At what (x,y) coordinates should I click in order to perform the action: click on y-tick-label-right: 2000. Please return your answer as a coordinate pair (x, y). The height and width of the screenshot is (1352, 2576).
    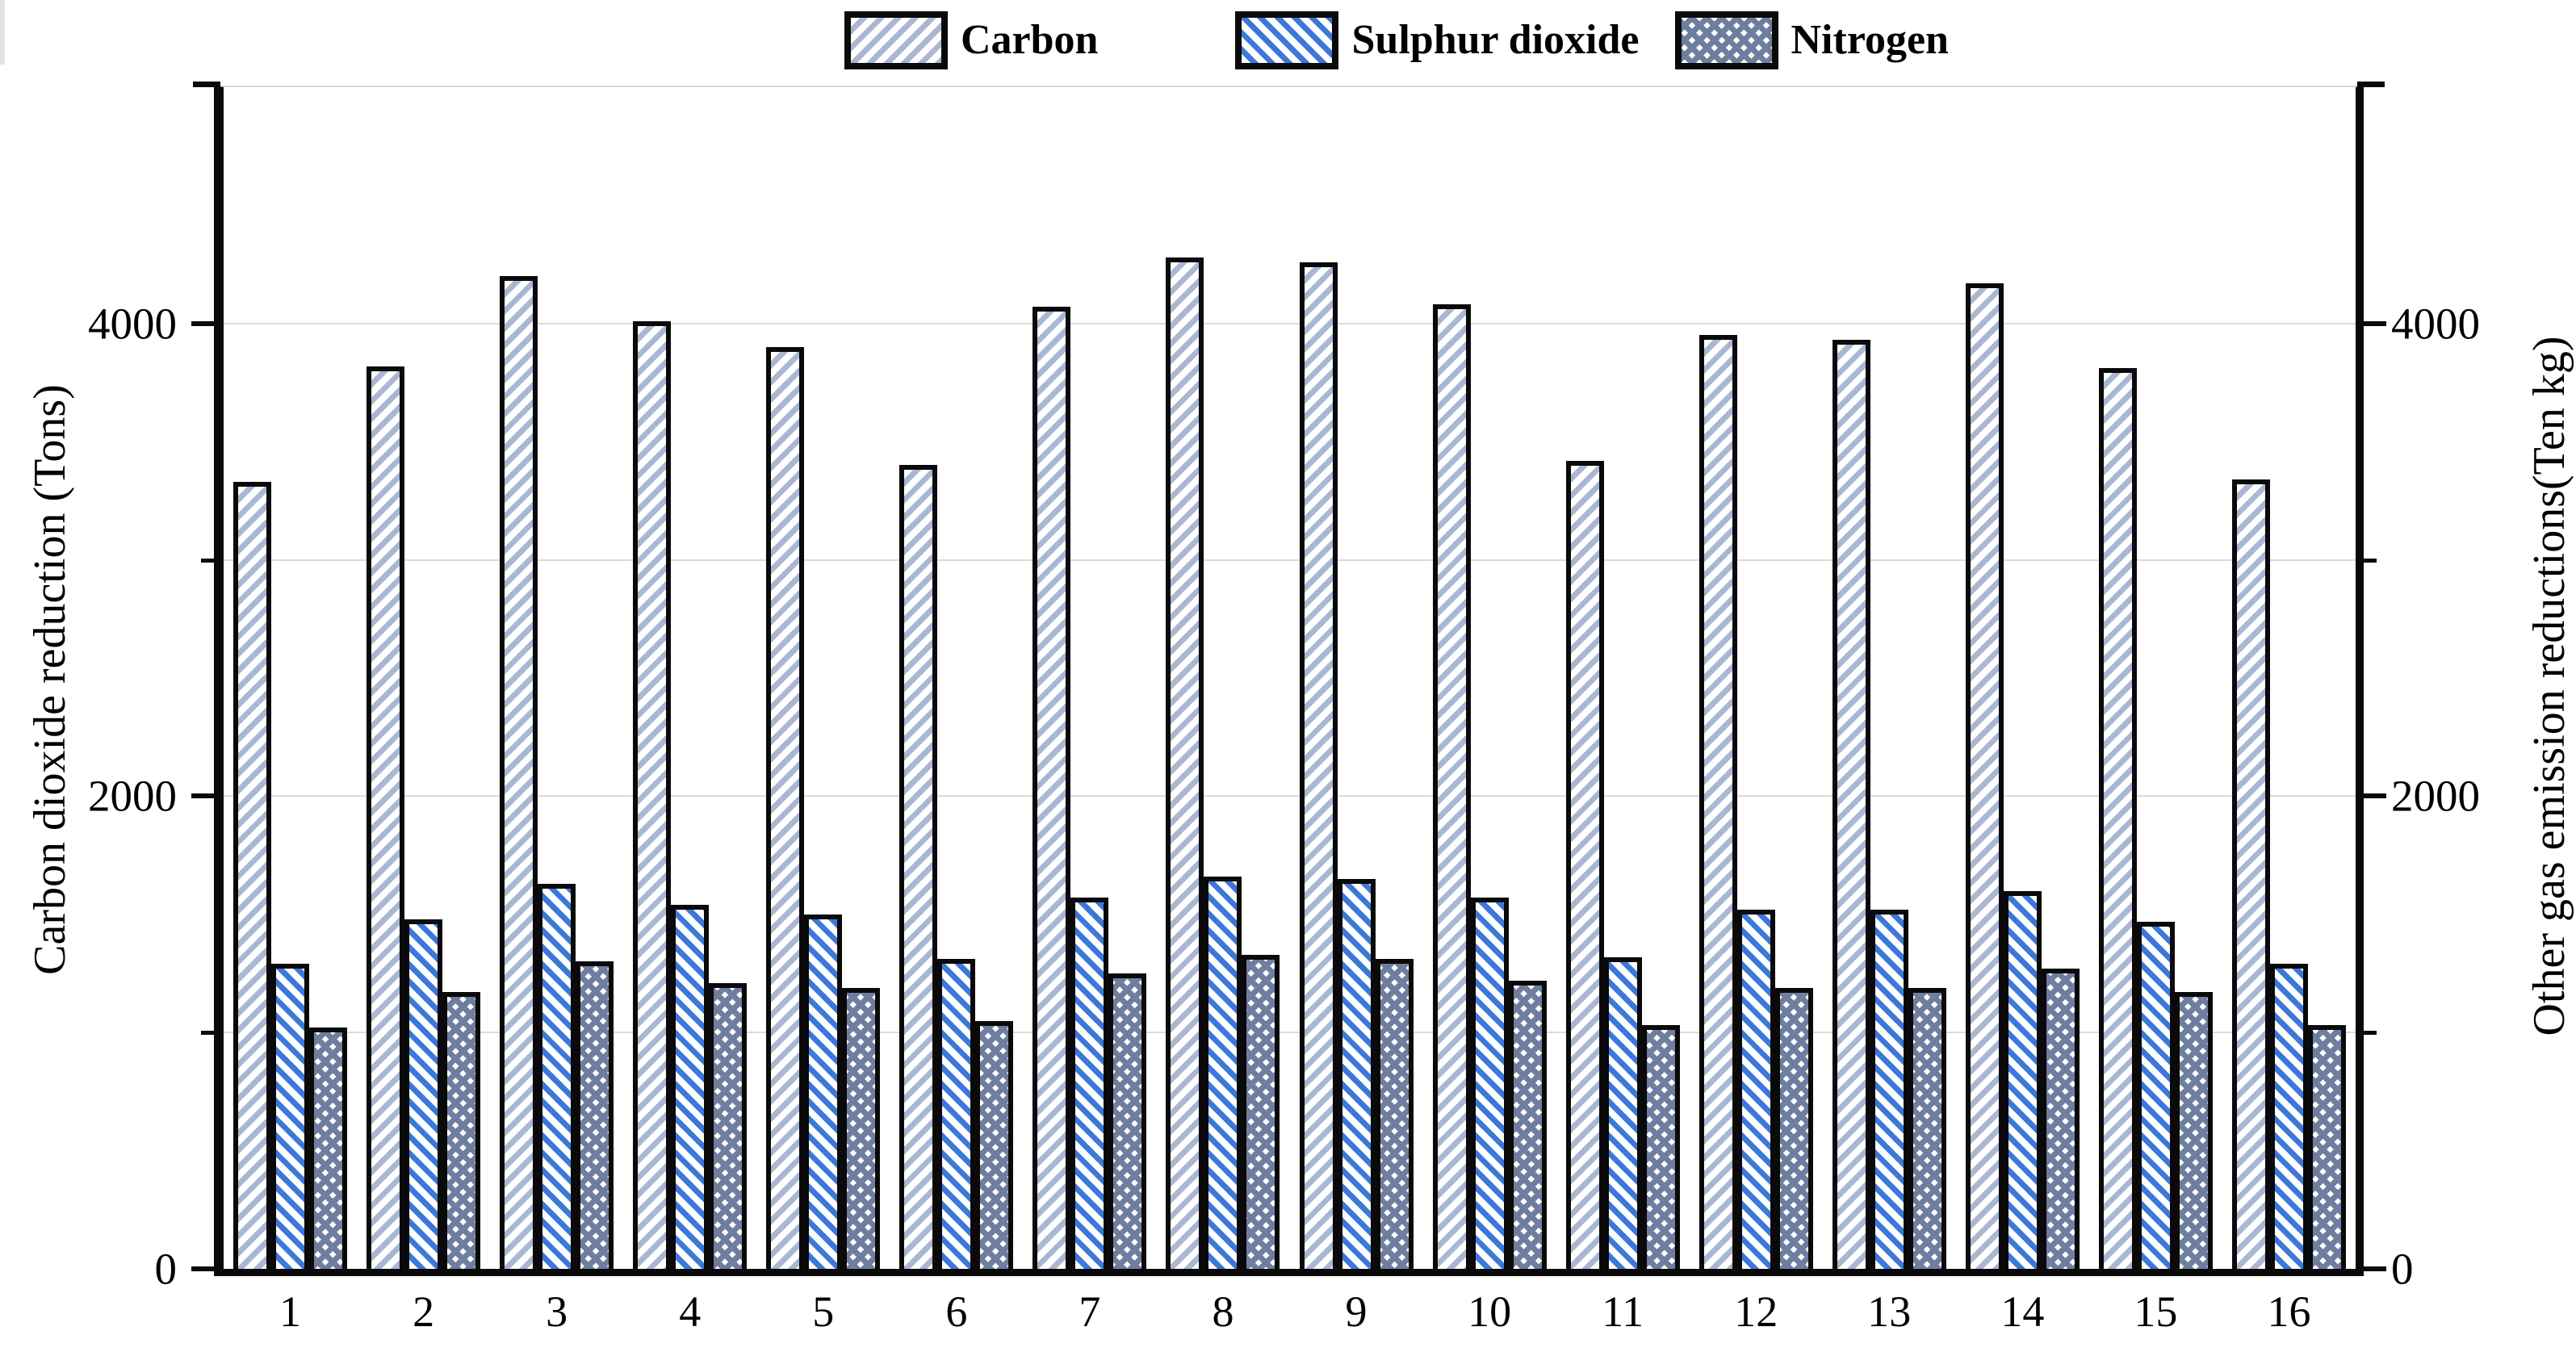
    Looking at the image, I should click on (2435, 796).